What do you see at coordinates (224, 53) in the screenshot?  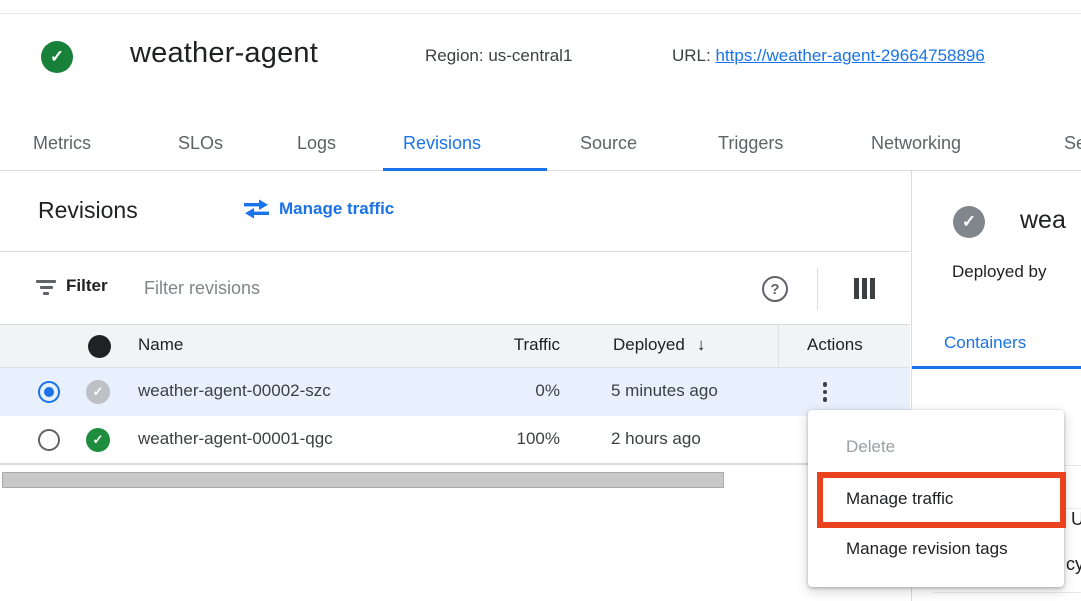 I see `page-title: weather-agent` at bounding box center [224, 53].